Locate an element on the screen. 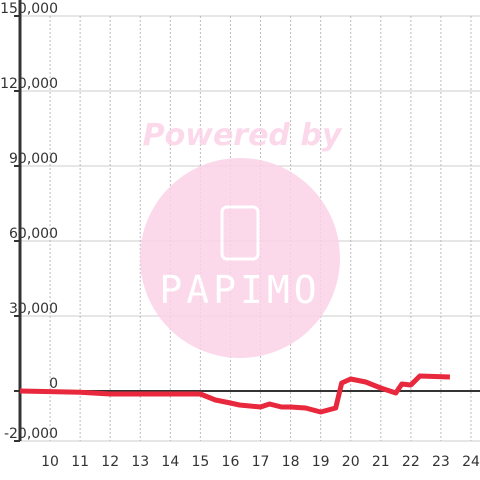 The width and height of the screenshot is (480, 480). watermark-phone is located at coordinates (240, 233).